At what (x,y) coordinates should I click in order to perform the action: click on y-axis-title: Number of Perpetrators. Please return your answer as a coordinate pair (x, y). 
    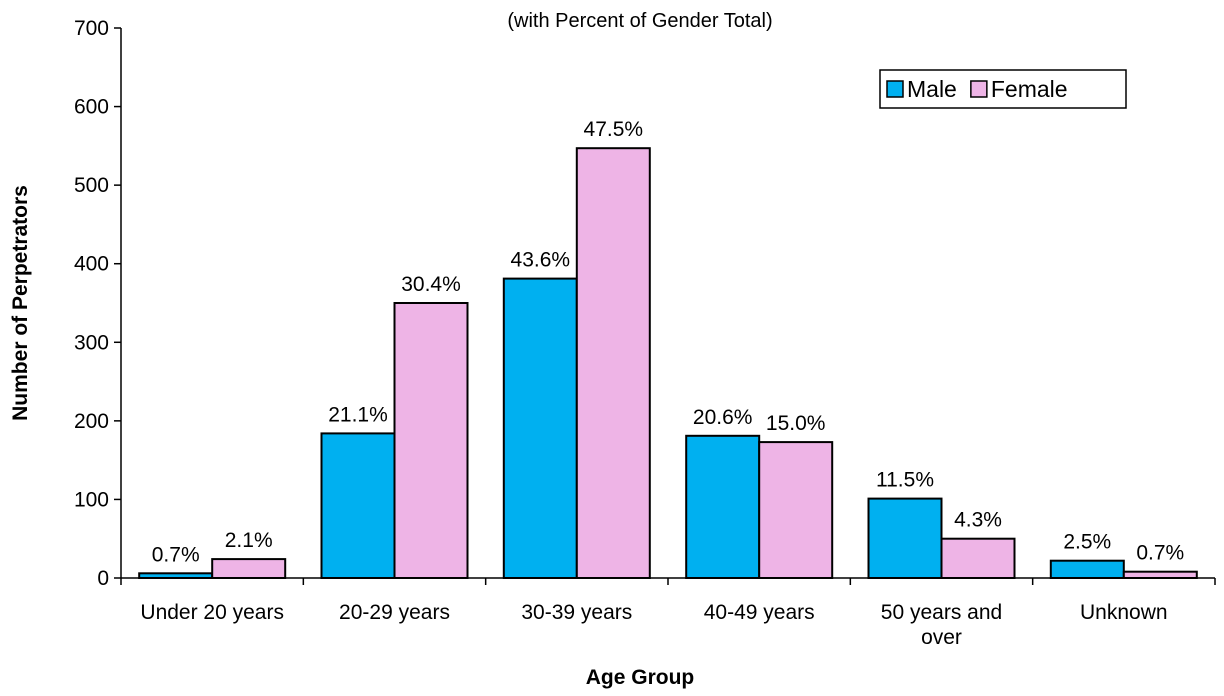
    Looking at the image, I should click on (20, 303).